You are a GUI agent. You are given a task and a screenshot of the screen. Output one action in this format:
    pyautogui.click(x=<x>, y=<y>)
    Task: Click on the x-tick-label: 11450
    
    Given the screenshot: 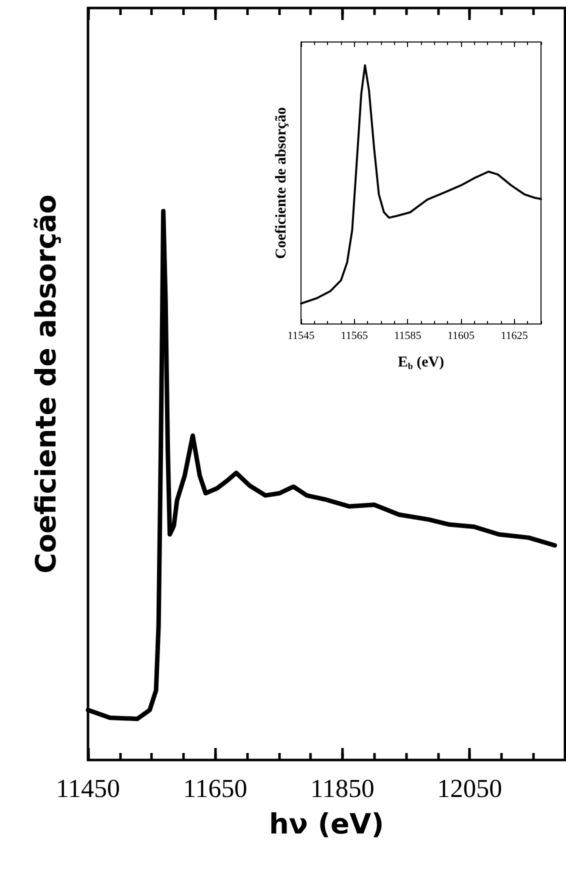 What is the action you would take?
    pyautogui.click(x=88, y=789)
    